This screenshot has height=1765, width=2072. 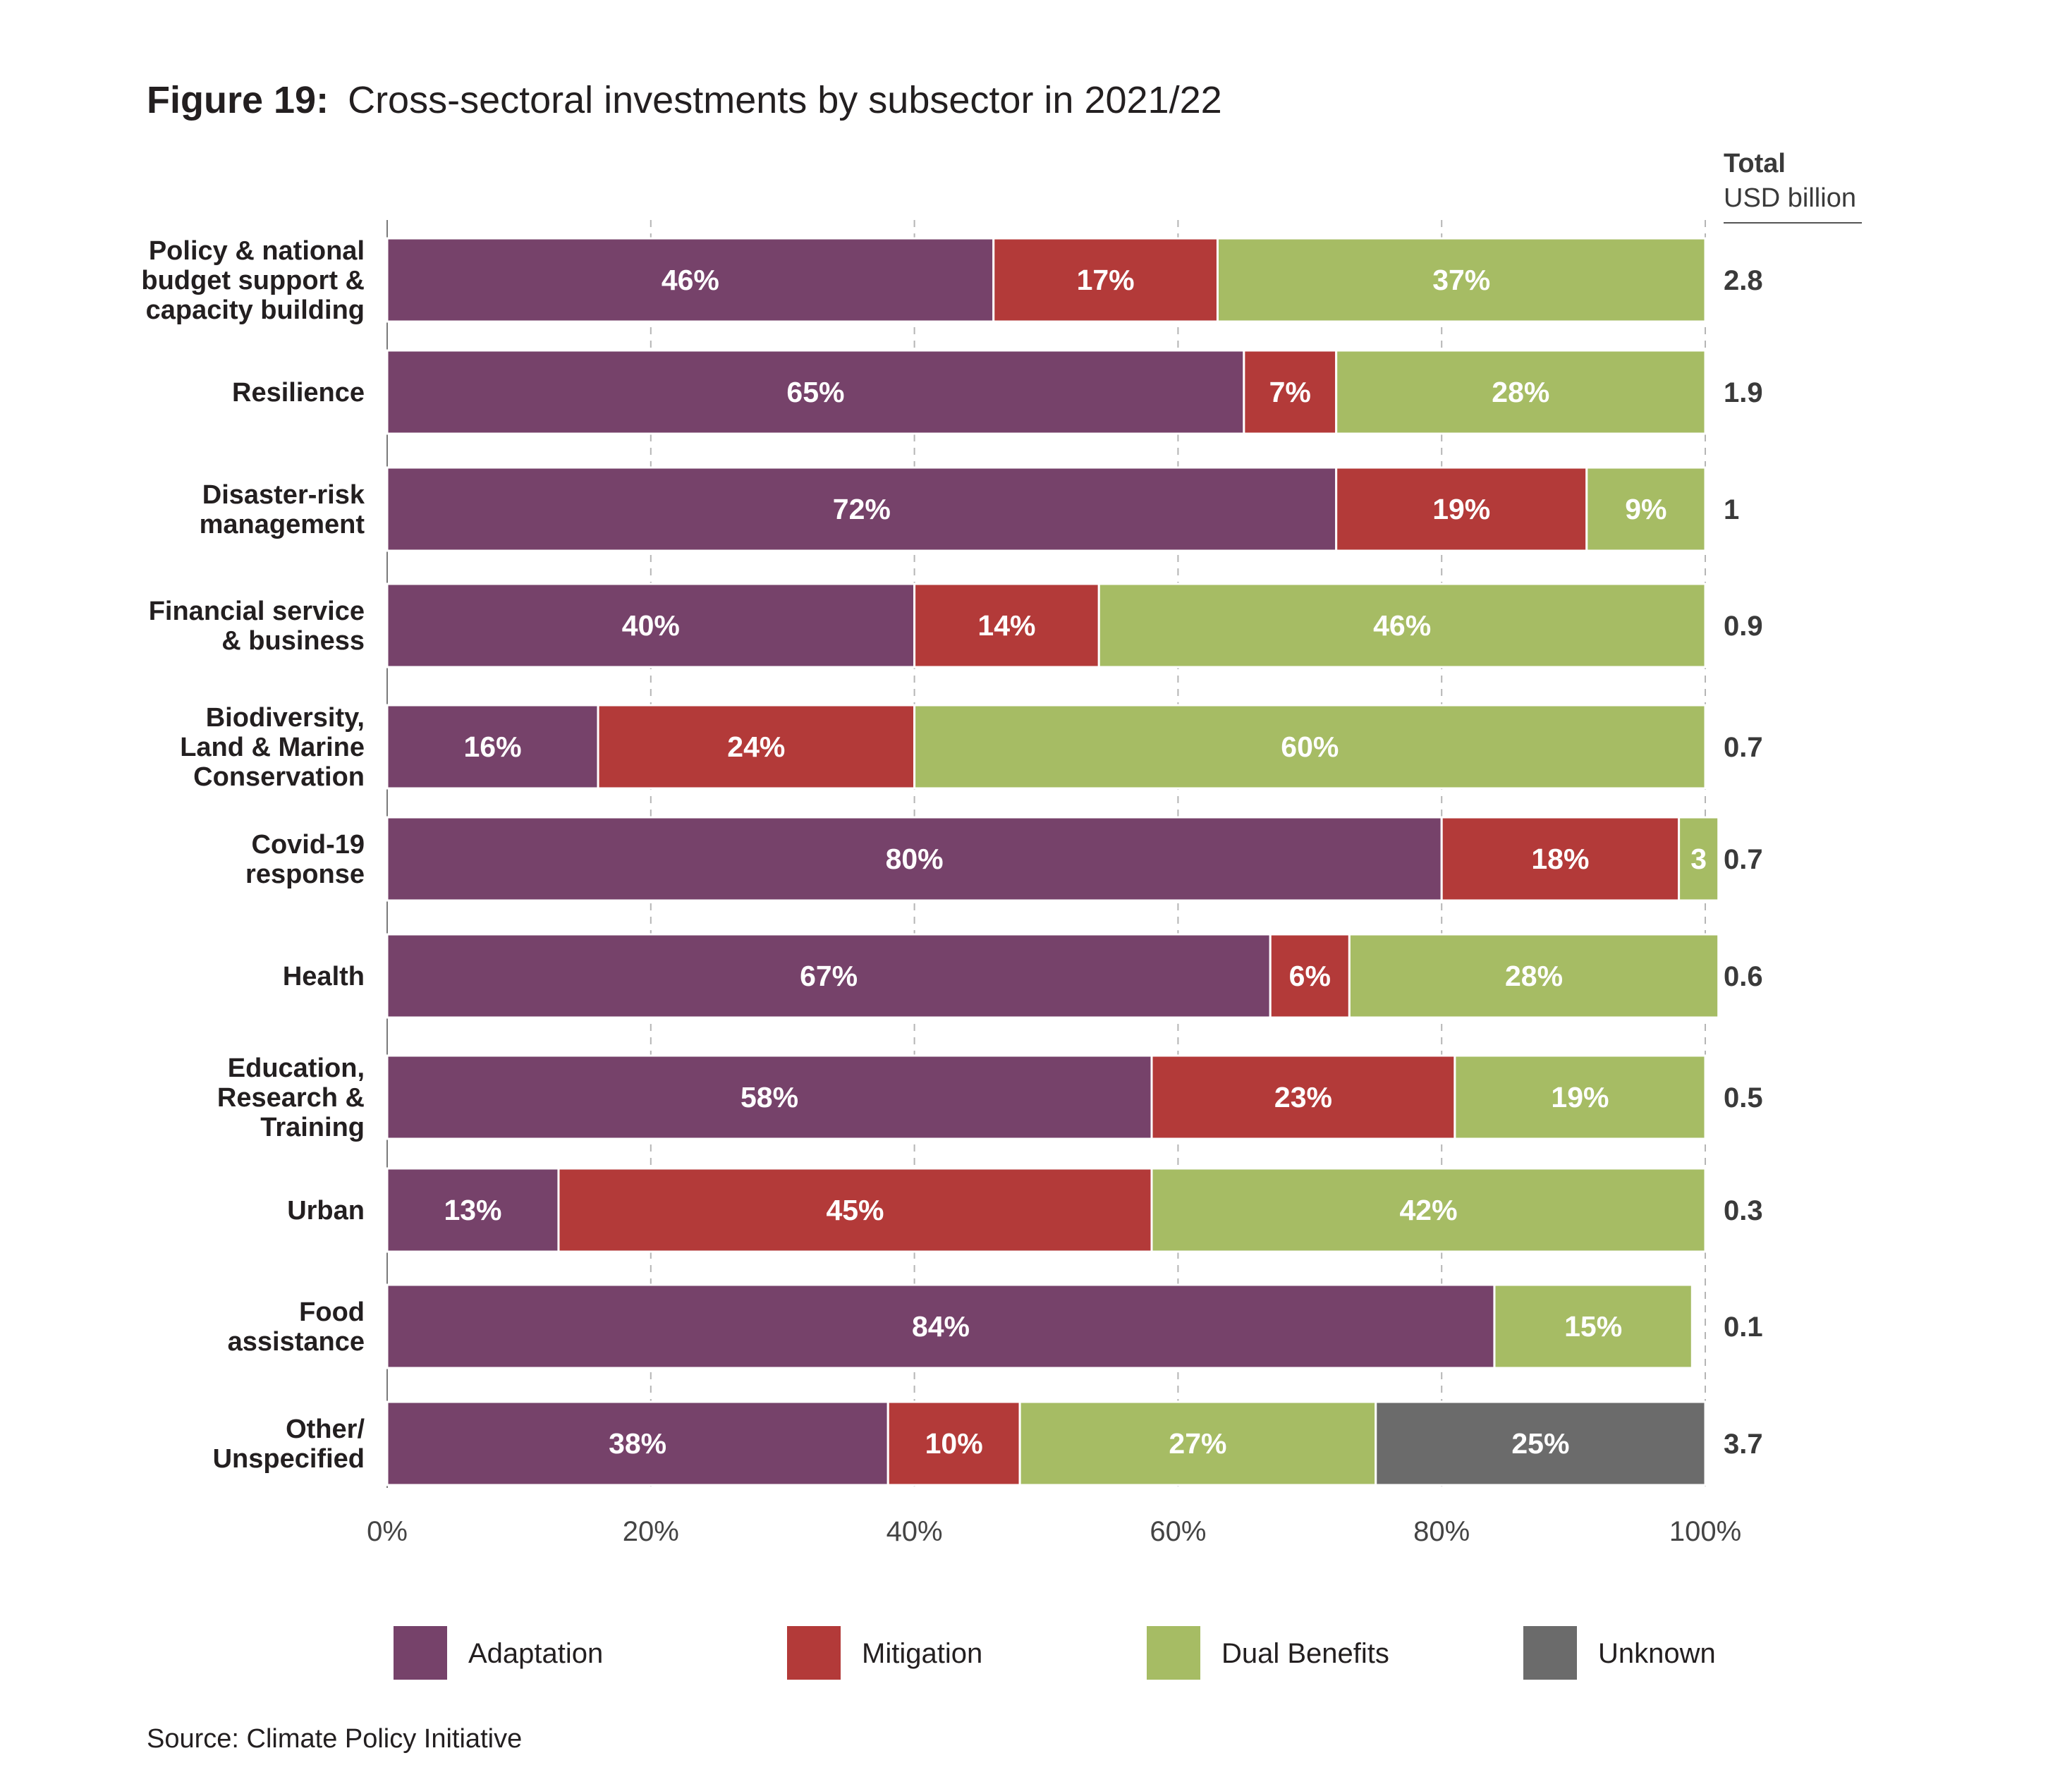 What do you see at coordinates (1755, 163) in the screenshot?
I see `totals-header-title: Total` at bounding box center [1755, 163].